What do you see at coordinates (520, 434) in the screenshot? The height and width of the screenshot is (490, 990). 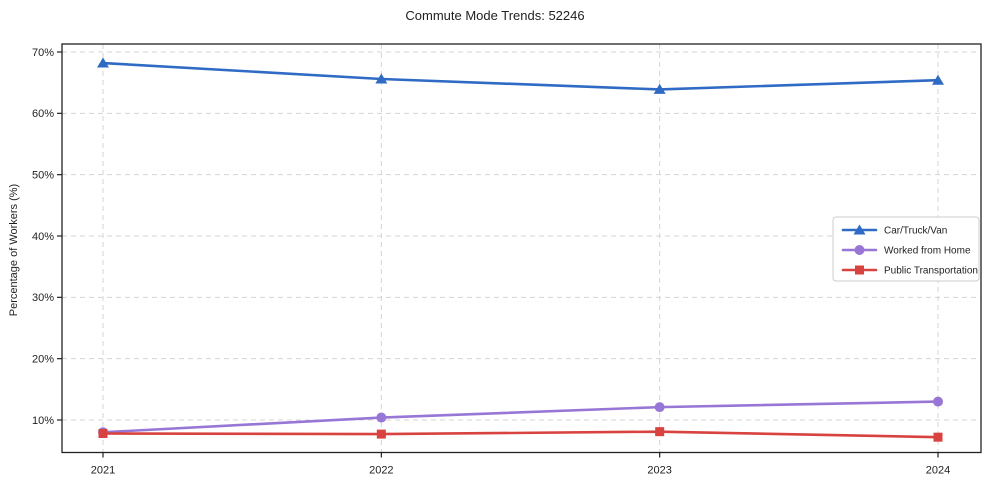 I see `series-line-public-transportation` at bounding box center [520, 434].